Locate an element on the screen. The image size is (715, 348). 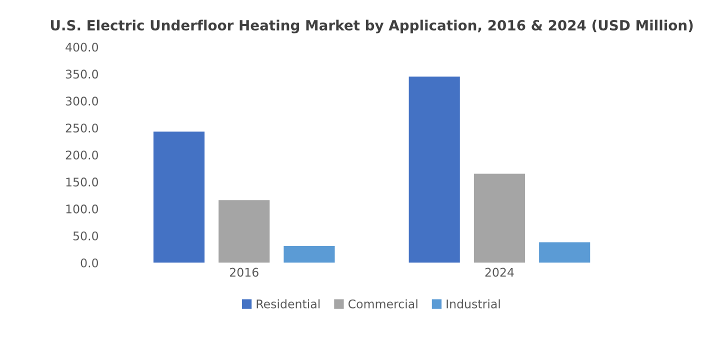
legend-label: Commercial is located at coordinates (383, 303).